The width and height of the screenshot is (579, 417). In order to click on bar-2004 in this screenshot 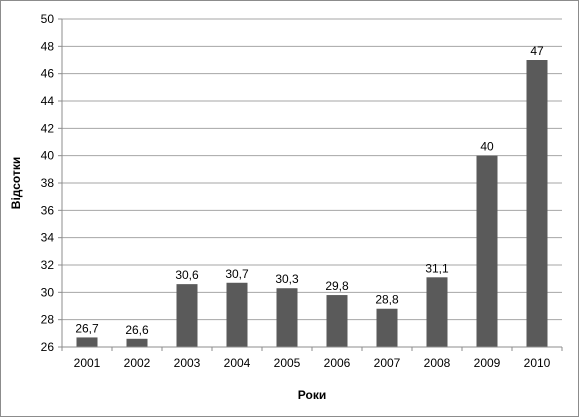, I will do `click(237, 314)`.